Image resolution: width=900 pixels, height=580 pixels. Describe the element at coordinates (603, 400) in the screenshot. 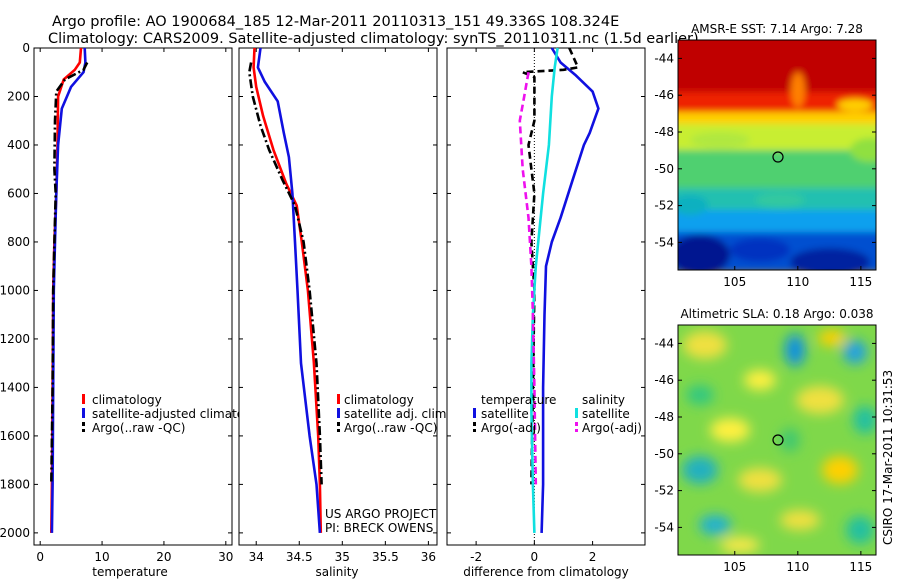

I see `legend-title-salinity: salinity` at that location.